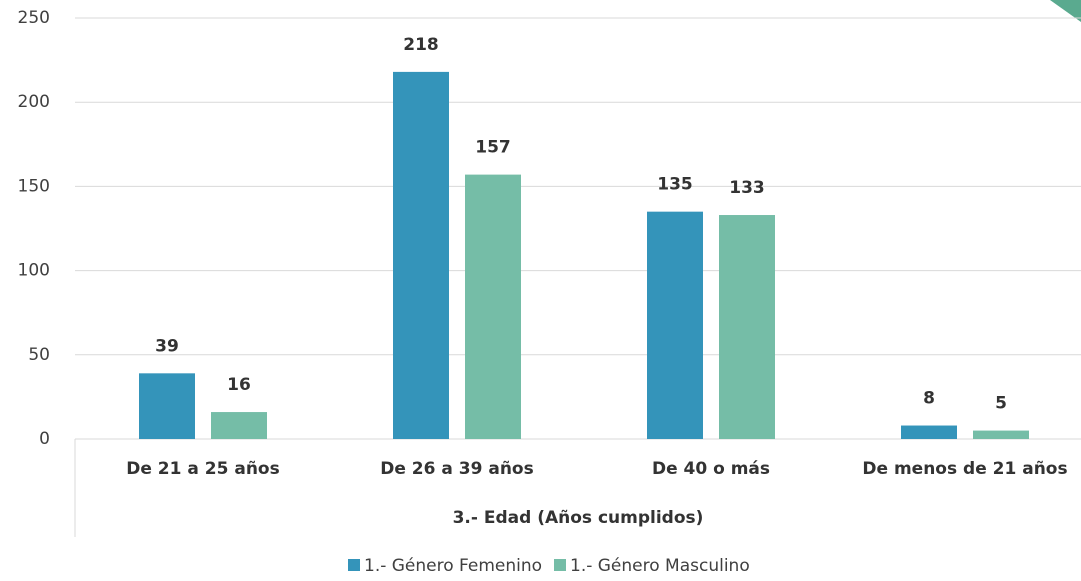 The image size is (1081, 581). Describe the element at coordinates (39, 355) in the screenshot. I see `y-tick-label: 50` at that location.